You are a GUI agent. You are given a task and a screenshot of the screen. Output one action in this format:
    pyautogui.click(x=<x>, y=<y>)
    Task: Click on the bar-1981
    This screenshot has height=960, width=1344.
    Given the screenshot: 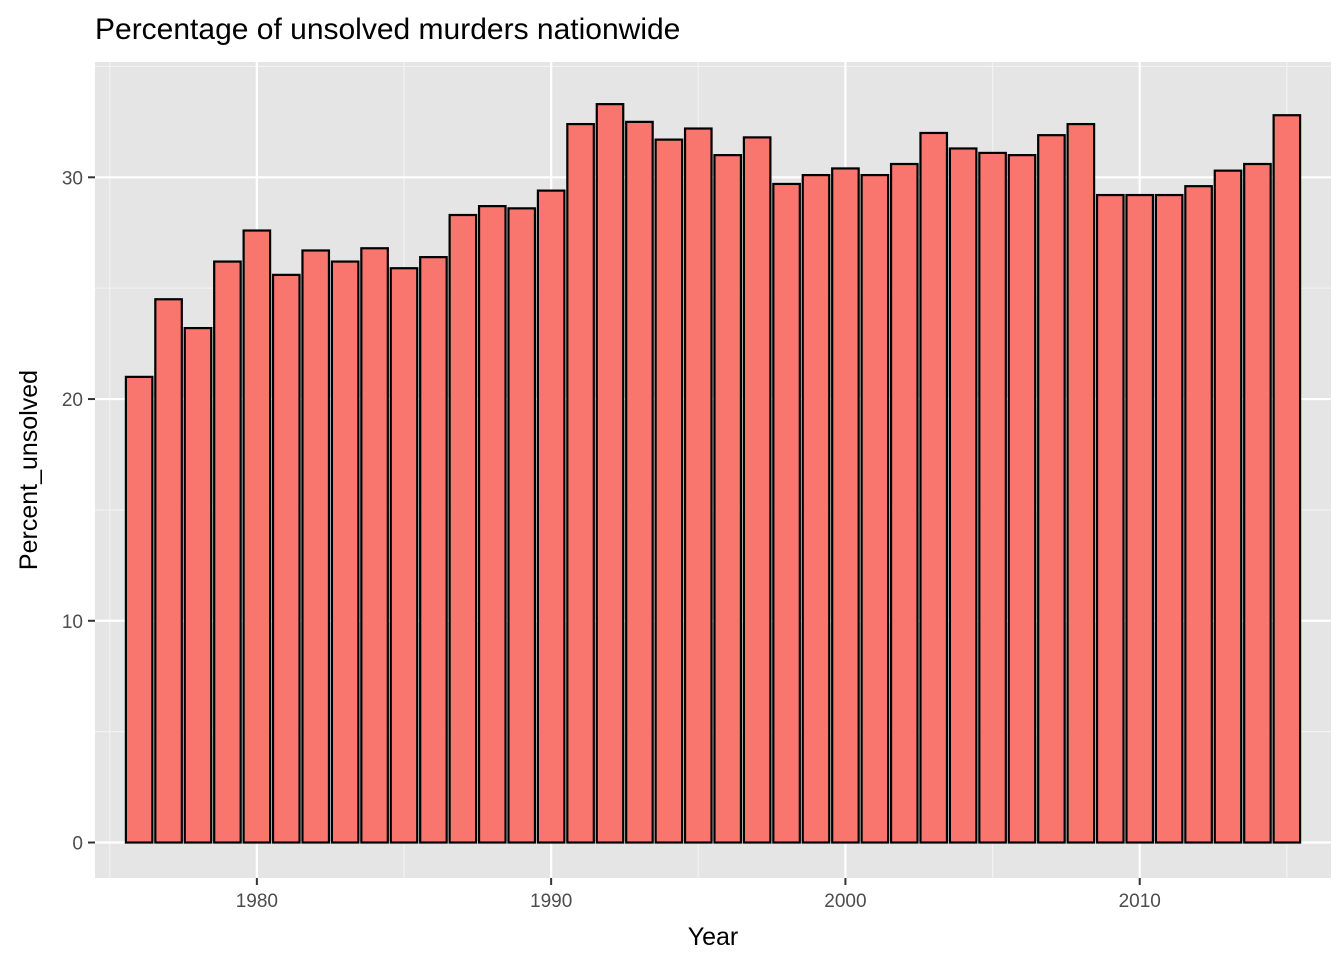 What is the action you would take?
    pyautogui.click(x=286, y=558)
    